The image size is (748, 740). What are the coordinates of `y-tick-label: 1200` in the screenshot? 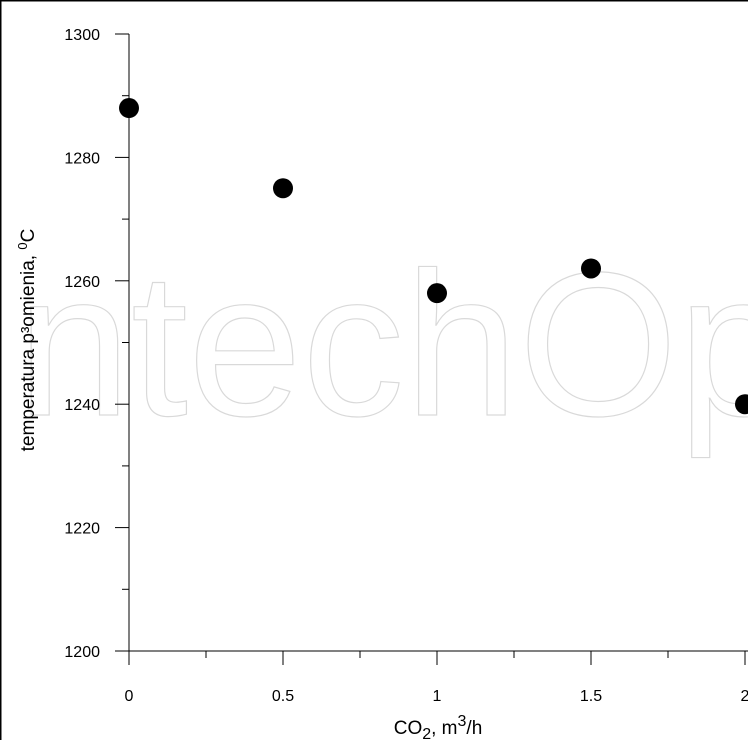 It's located at (82, 652).